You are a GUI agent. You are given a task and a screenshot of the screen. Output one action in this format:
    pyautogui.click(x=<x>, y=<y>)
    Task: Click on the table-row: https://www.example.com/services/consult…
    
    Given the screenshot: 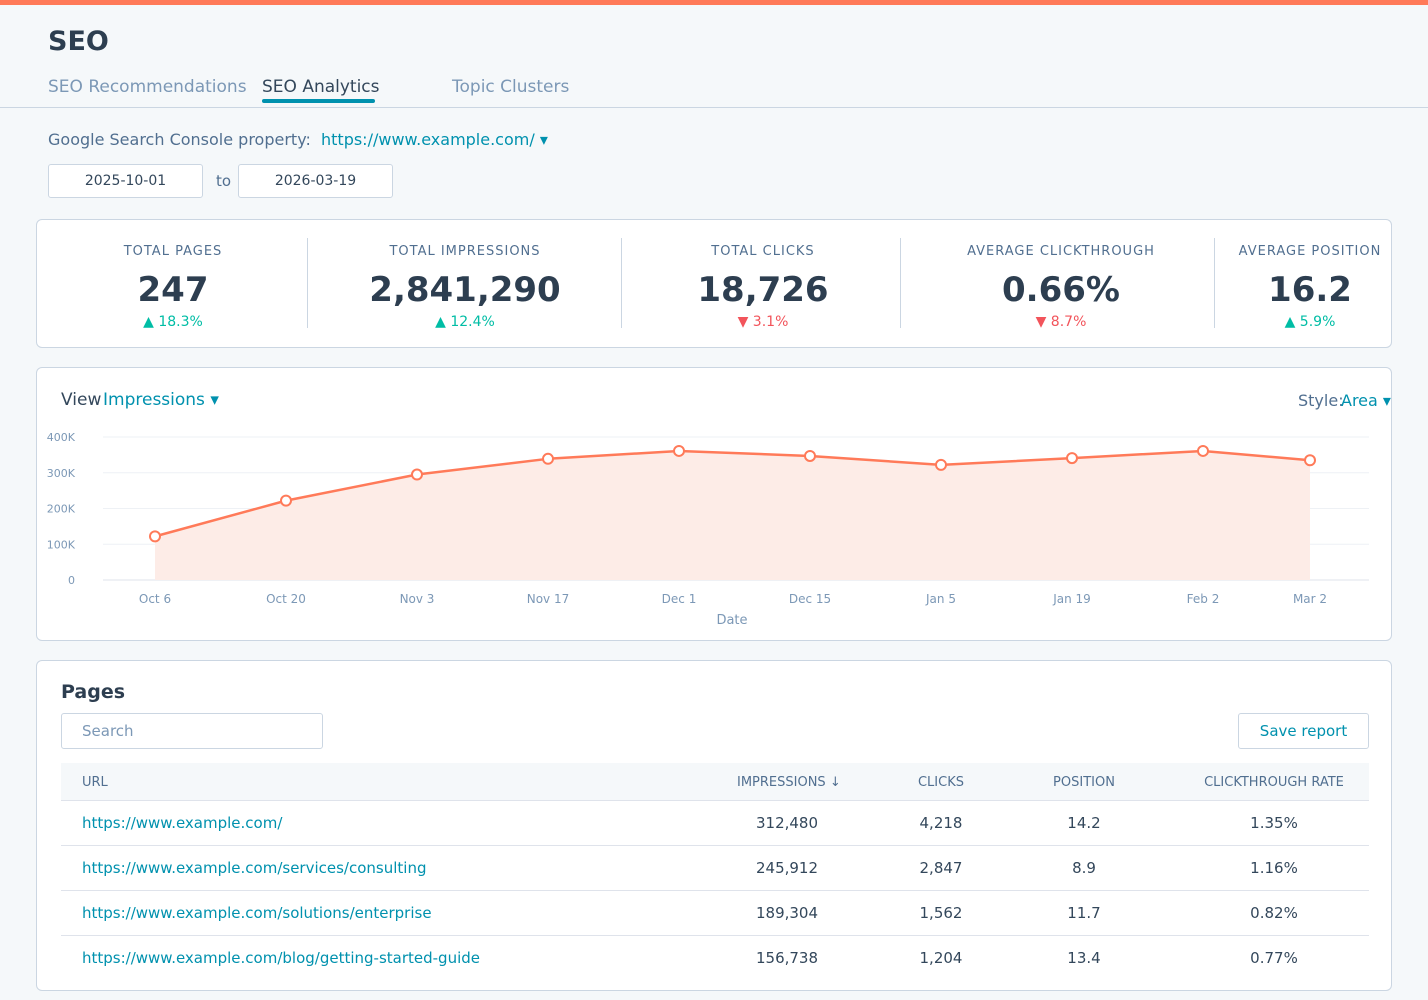 What is the action you would take?
    pyautogui.click(x=715, y=868)
    